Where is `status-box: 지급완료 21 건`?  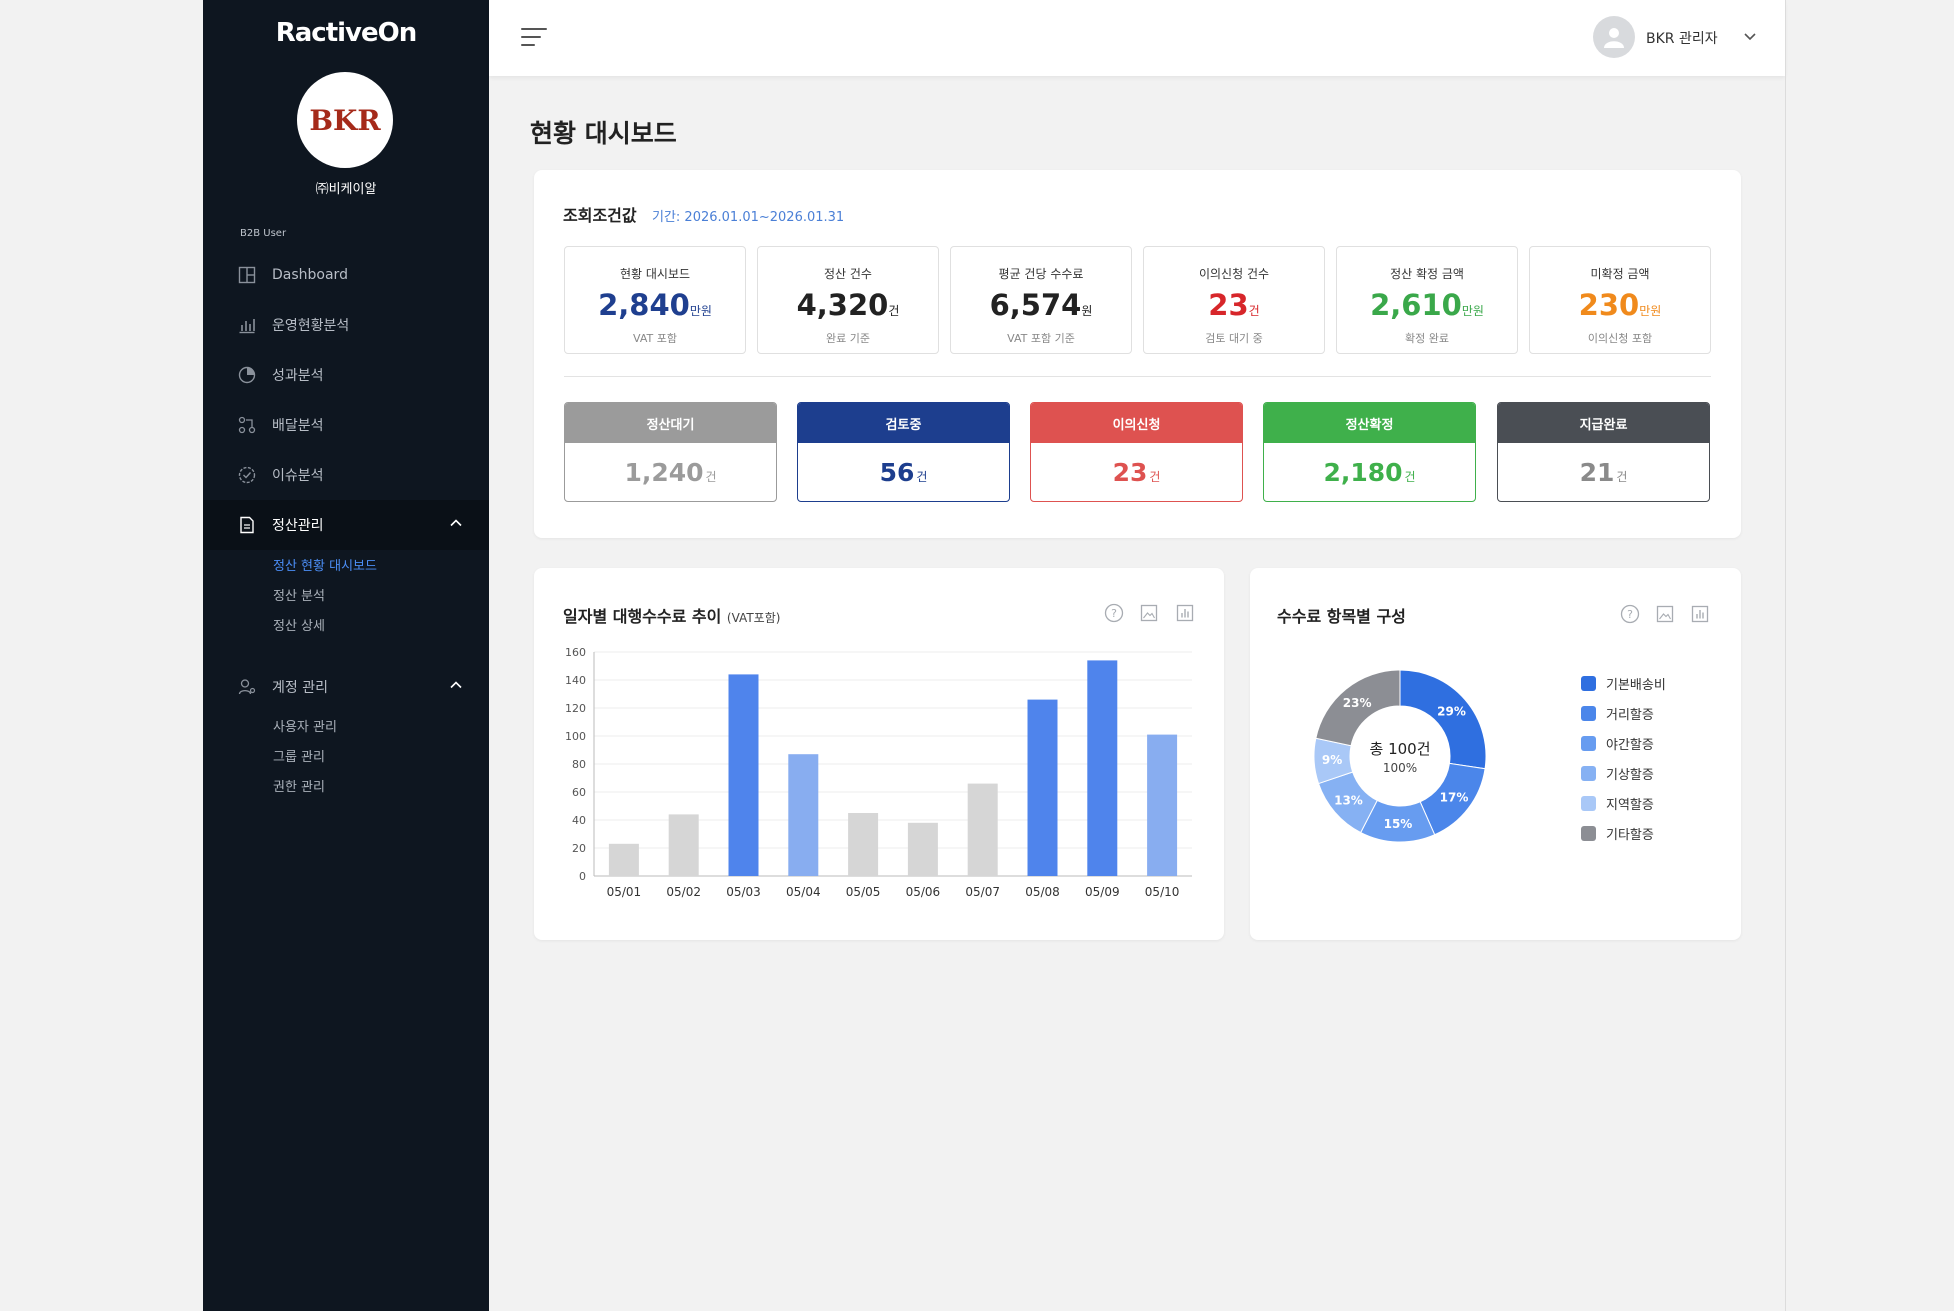
status-box: 지급완료 21 건 is located at coordinates (1603, 452).